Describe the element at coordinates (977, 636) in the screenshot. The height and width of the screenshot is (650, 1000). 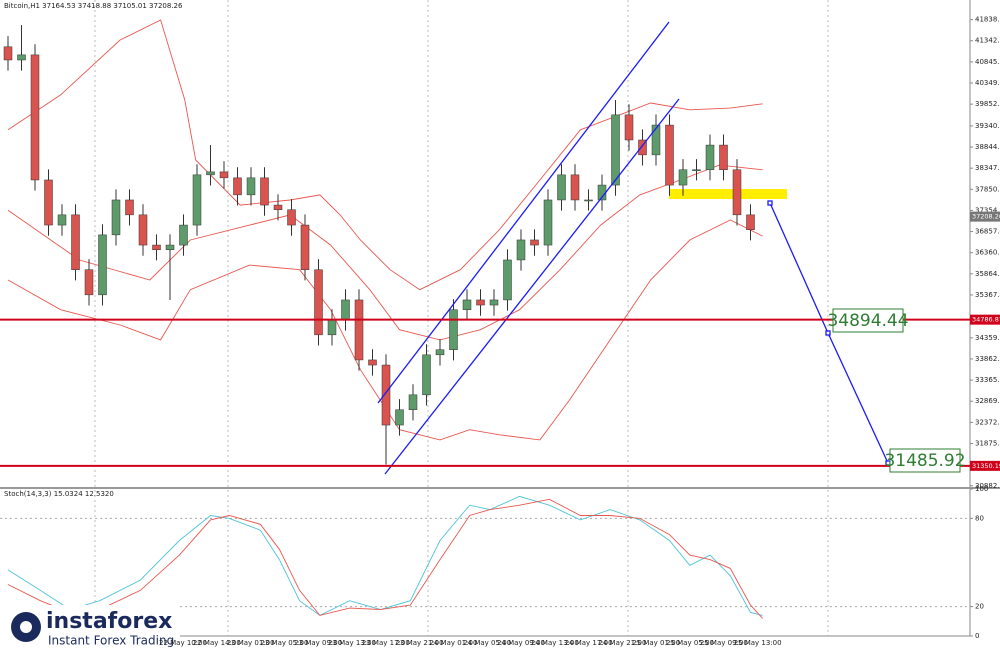
I see `osc-tick-label: 0` at that location.